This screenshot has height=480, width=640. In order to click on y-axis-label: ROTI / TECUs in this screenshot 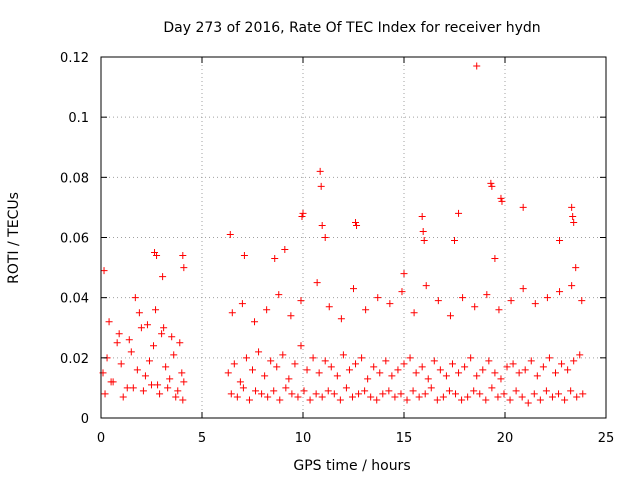, I will do `click(14, 238)`.